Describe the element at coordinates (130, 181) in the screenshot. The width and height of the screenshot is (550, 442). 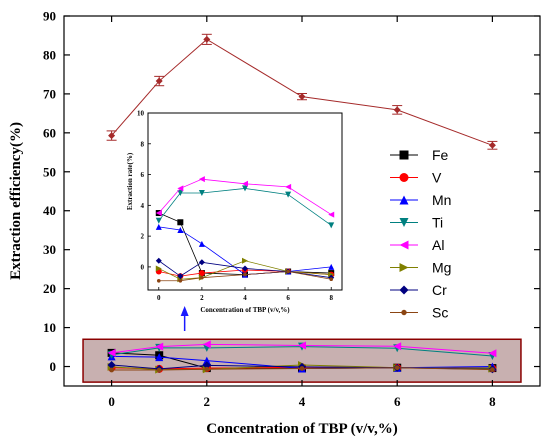
I see `inset-y-axis-label: Extraction rate(%)` at that location.